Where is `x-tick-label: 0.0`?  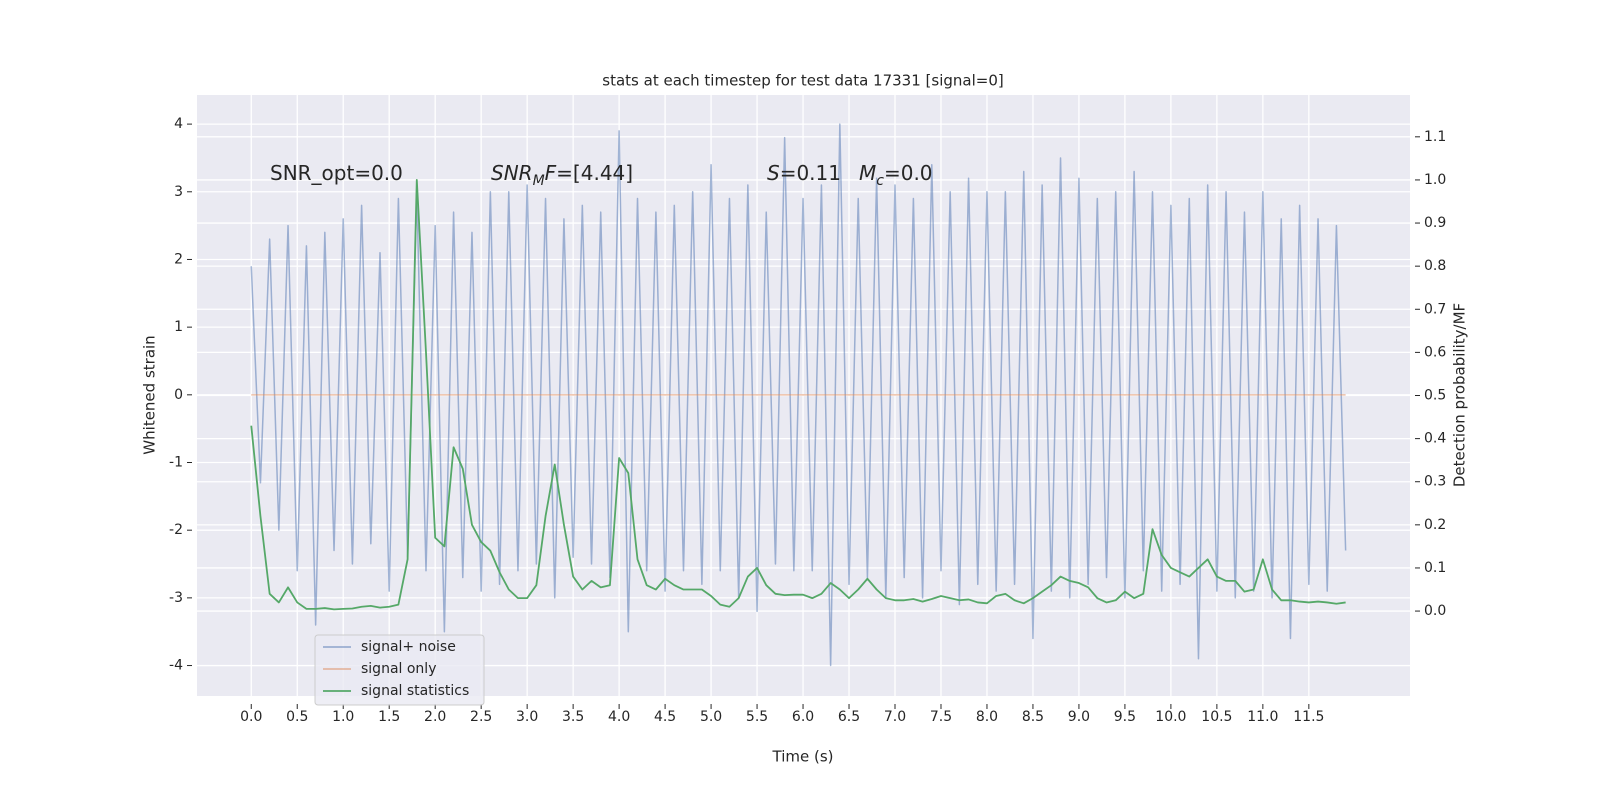 x-tick-label: 0.0 is located at coordinates (251, 717).